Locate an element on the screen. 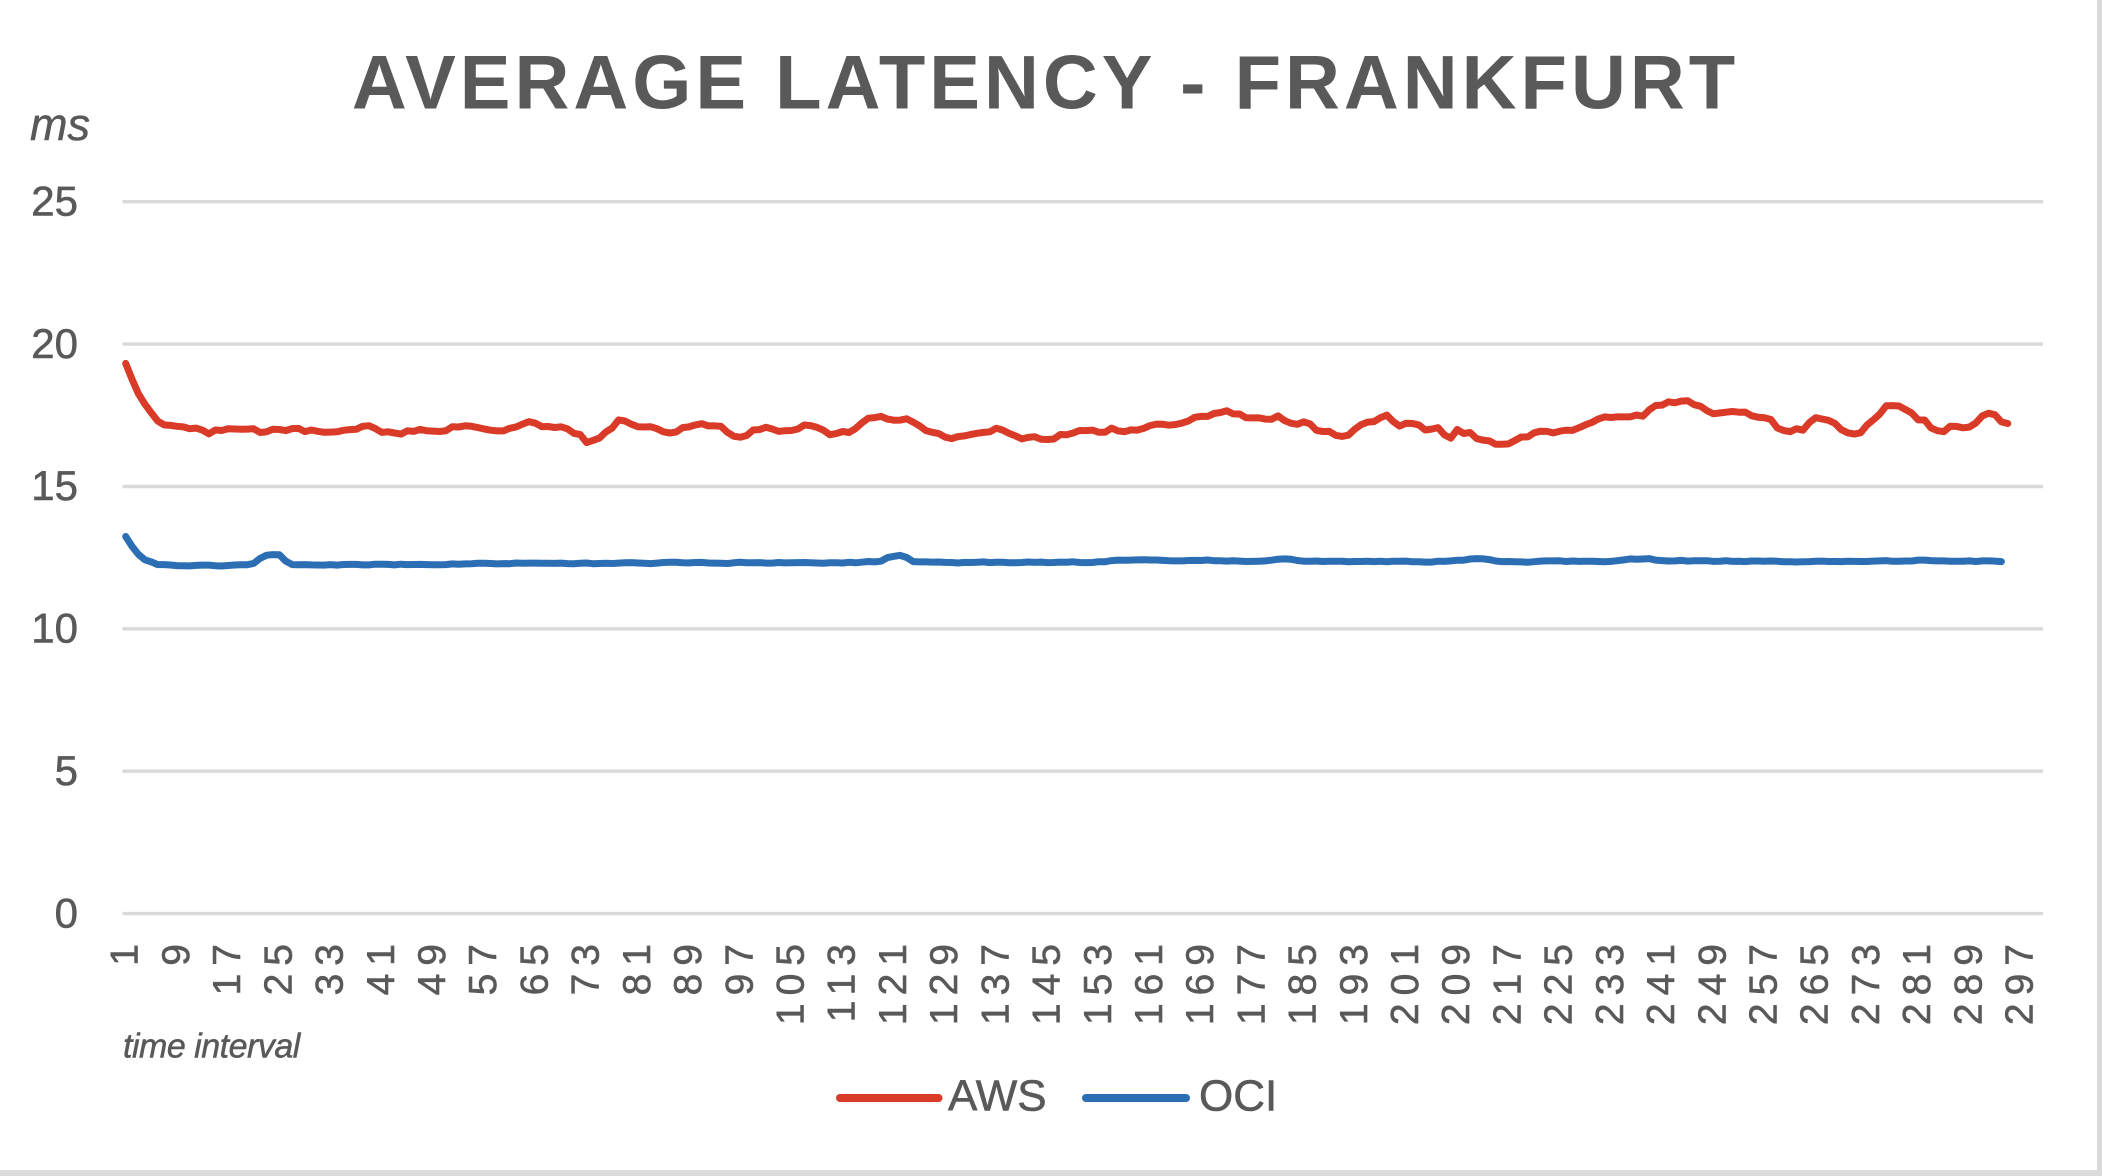 The height and width of the screenshot is (1176, 2102). svg-text: 9 is located at coordinates (176, 951).